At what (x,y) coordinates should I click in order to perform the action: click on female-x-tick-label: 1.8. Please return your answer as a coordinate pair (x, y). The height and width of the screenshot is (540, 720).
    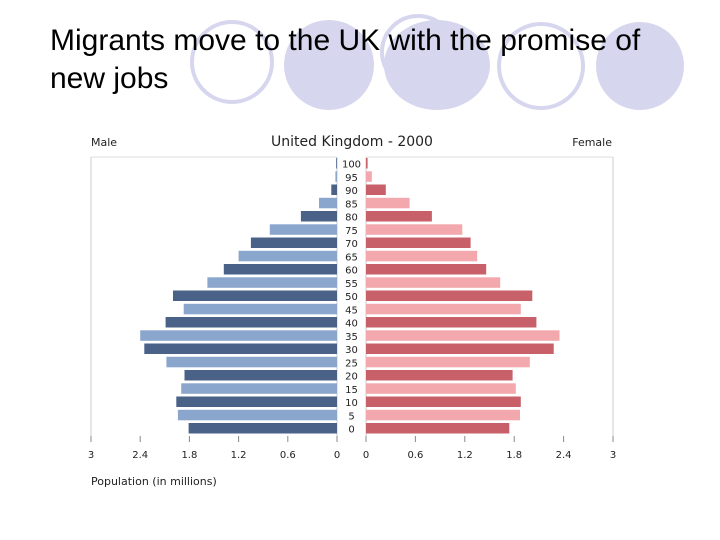
    Looking at the image, I should click on (514, 455).